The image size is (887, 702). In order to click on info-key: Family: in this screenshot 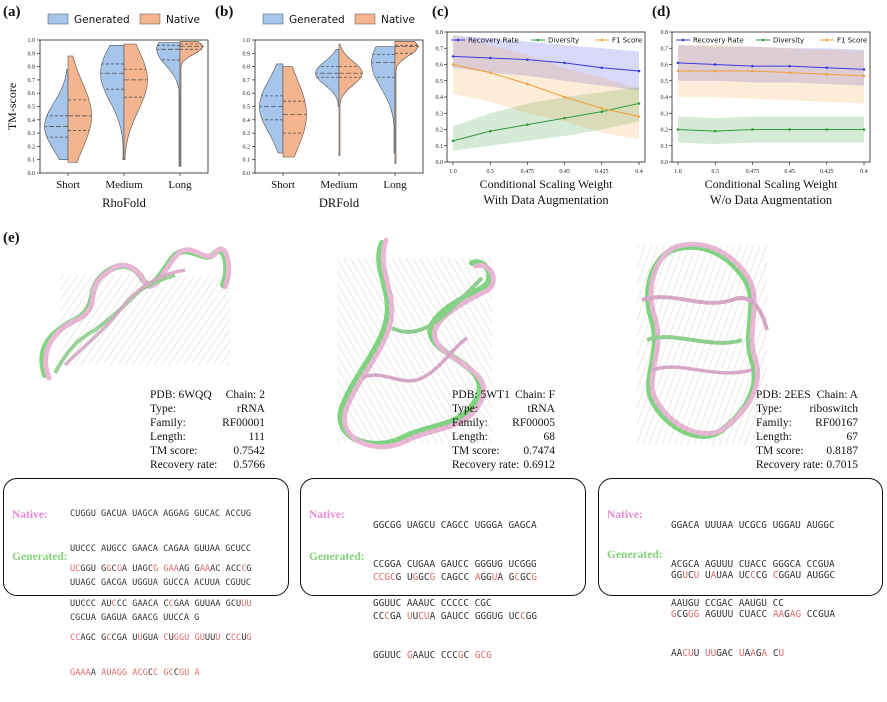, I will do `click(168, 423)`.